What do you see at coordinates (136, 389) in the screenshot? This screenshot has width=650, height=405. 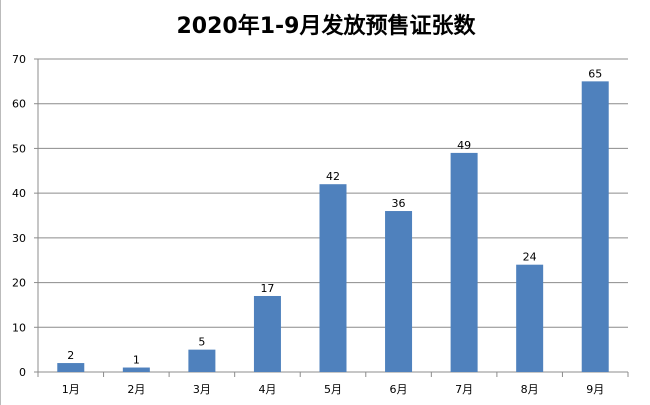 I see `x-tick-label: 2月` at bounding box center [136, 389].